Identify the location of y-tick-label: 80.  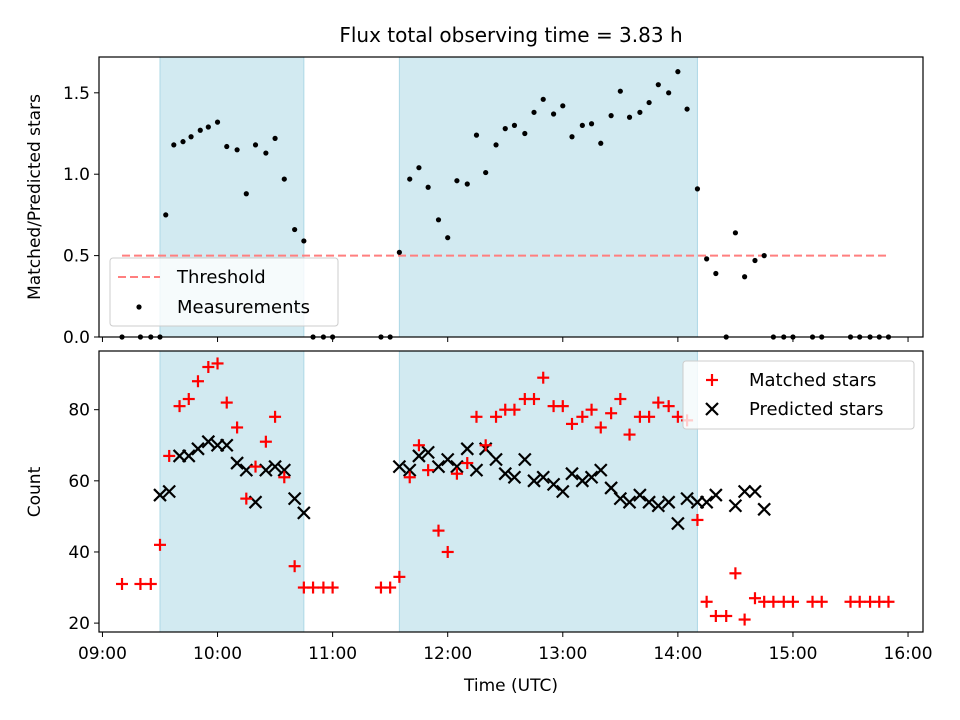
(79, 411).